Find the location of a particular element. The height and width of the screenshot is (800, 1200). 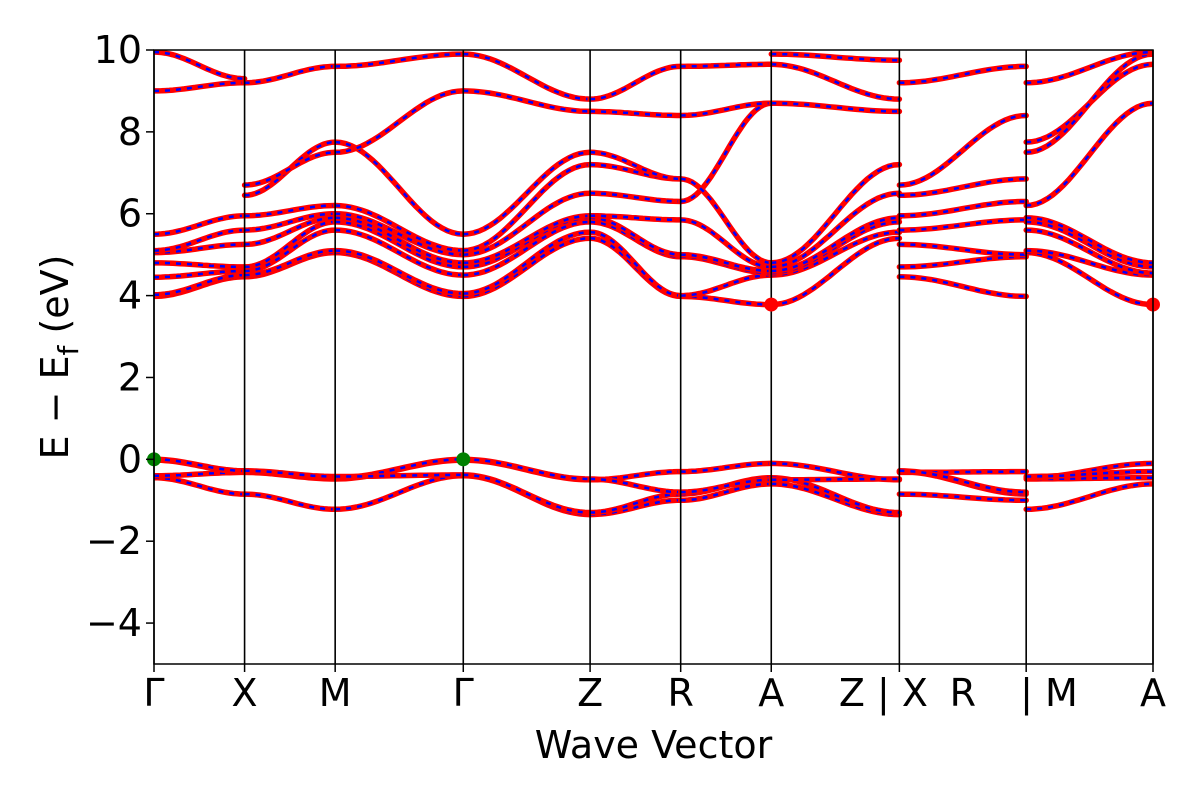

y-tick-label: 2 is located at coordinates (130, 377).